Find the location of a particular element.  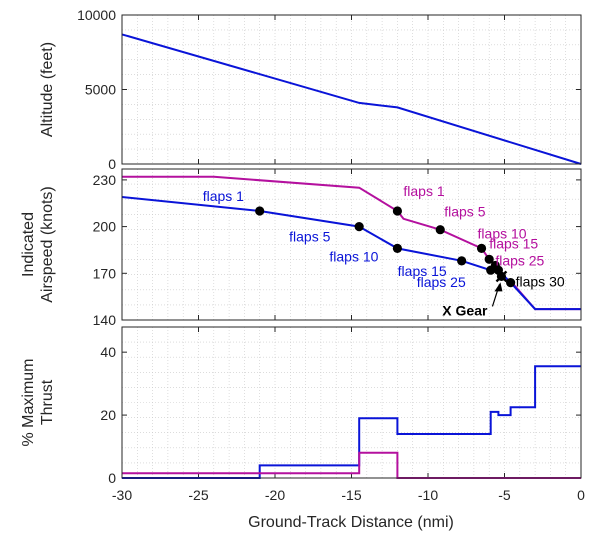

flaps-annotation-magenta: flaps 25 is located at coordinates (519, 261).